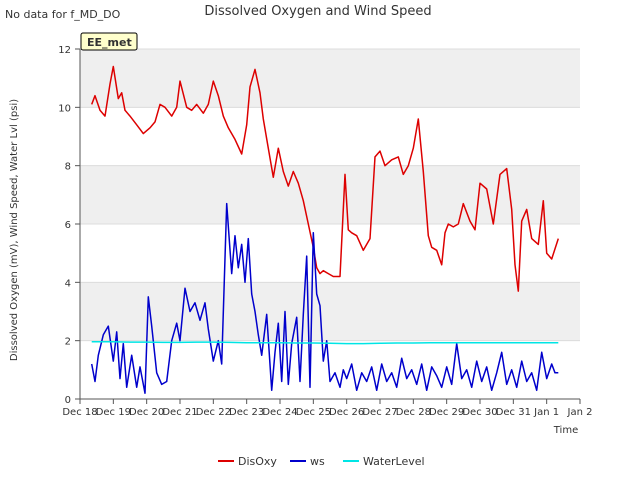 This screenshot has height=480, width=640. Describe the element at coordinates (413, 412) in the screenshot. I see `x-tick-label: Dec 28` at that location.